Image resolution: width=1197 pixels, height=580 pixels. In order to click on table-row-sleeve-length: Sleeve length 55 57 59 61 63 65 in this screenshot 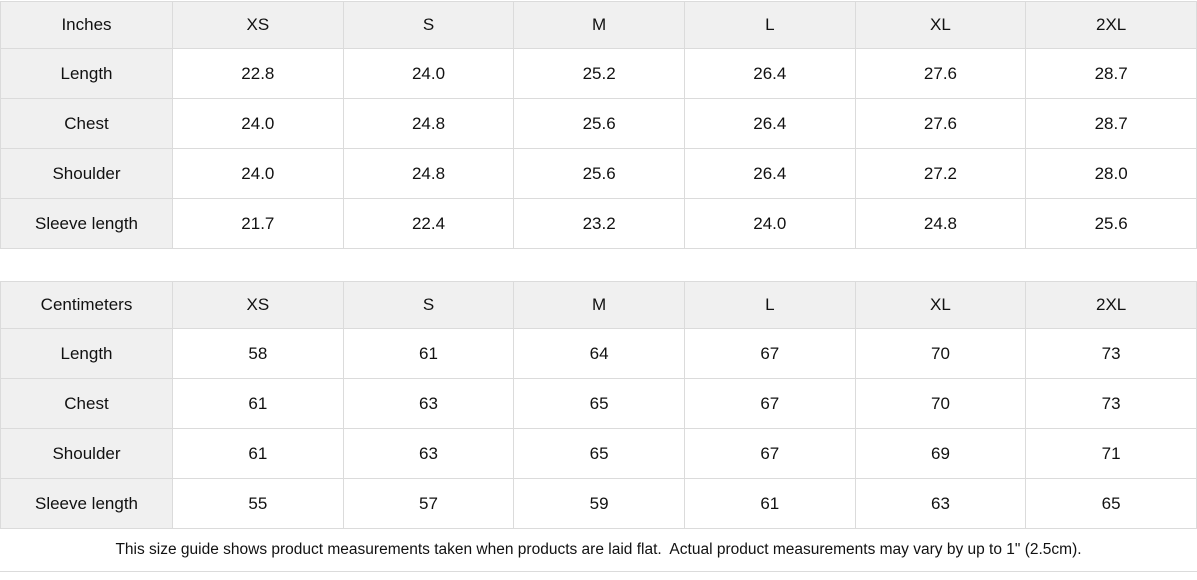, I will do `click(598, 503)`.